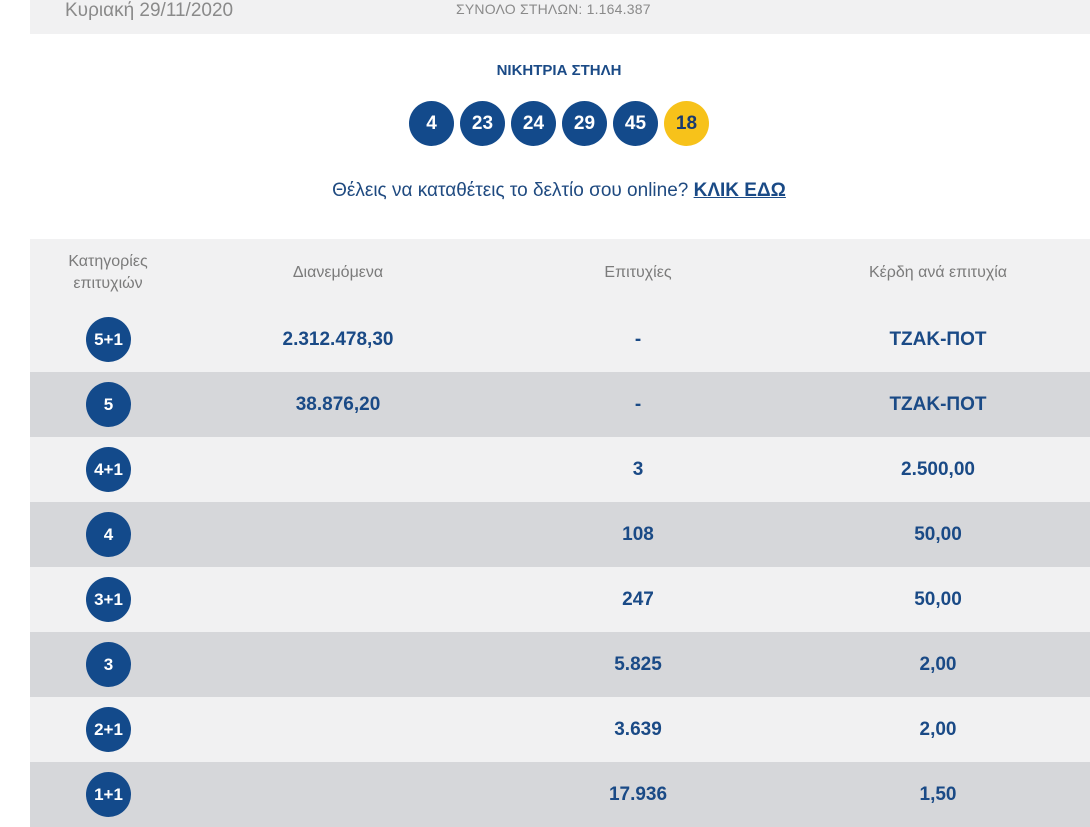 The image size is (1090, 827). Describe the element at coordinates (739, 190) in the screenshot. I see `click-here-link: ΚΛΙΚ ΕΔΩ` at that location.